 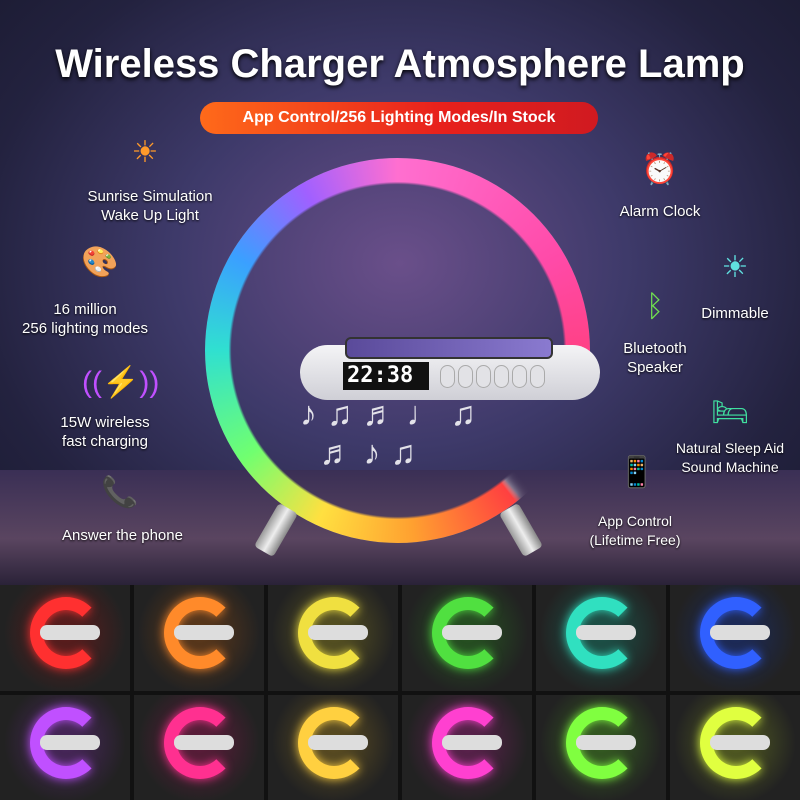 I want to click on palette-icon: 🎨, so click(x=100, y=262).